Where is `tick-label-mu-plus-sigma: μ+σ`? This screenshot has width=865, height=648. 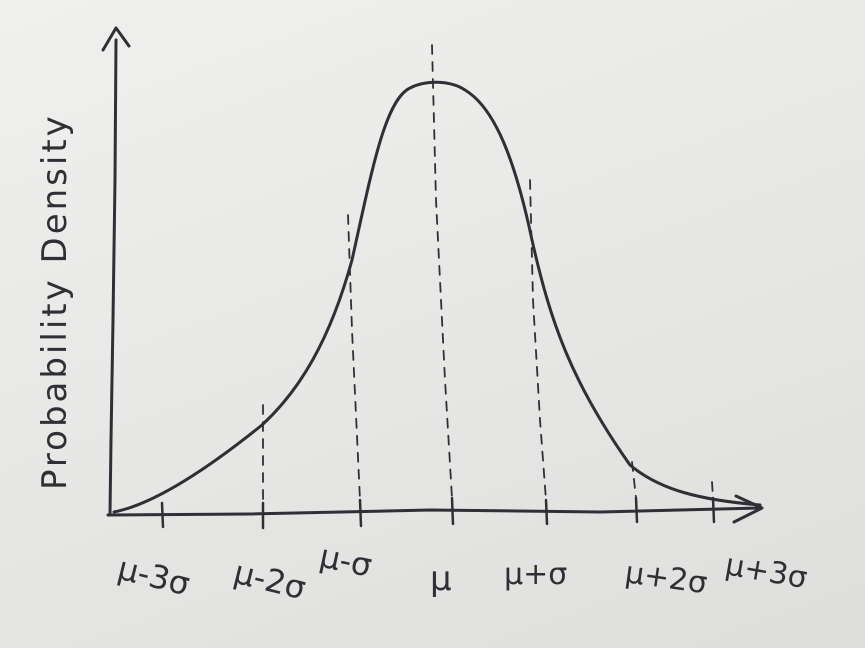
tick-label-mu-plus-sigma: μ+σ is located at coordinates (535, 574).